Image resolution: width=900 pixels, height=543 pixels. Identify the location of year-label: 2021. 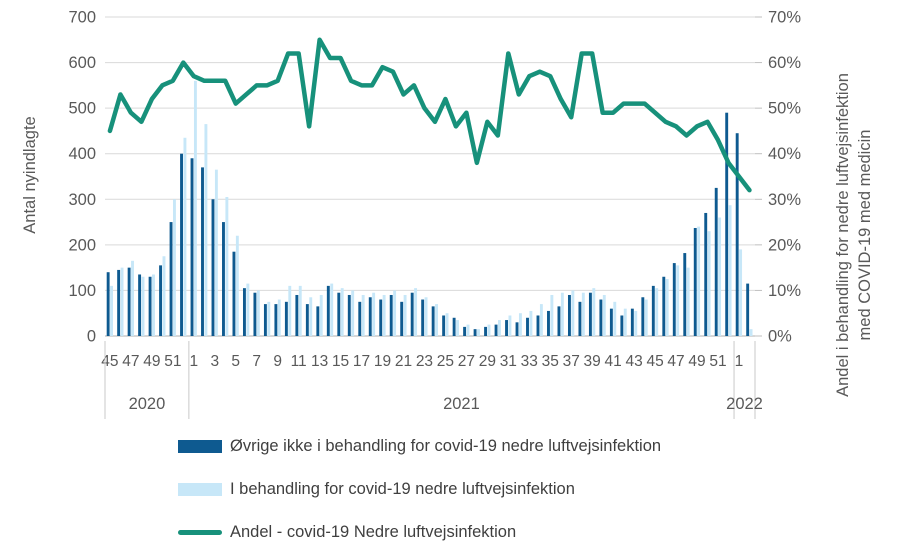
(461, 404).